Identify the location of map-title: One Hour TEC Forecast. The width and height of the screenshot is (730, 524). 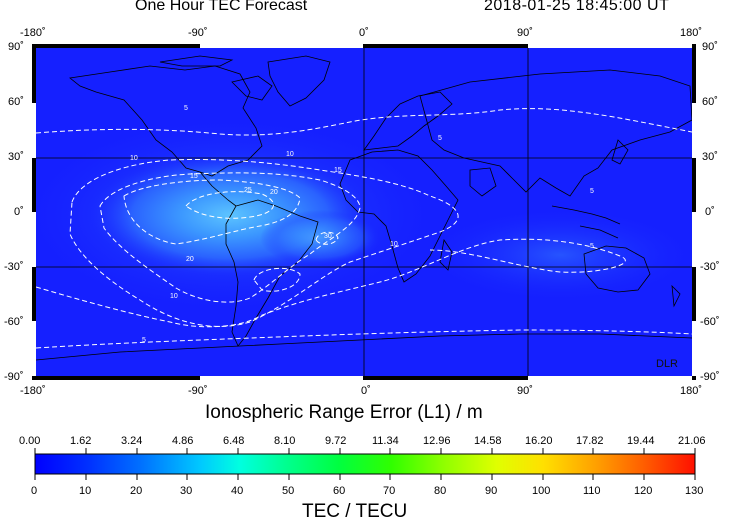
(221, 7).